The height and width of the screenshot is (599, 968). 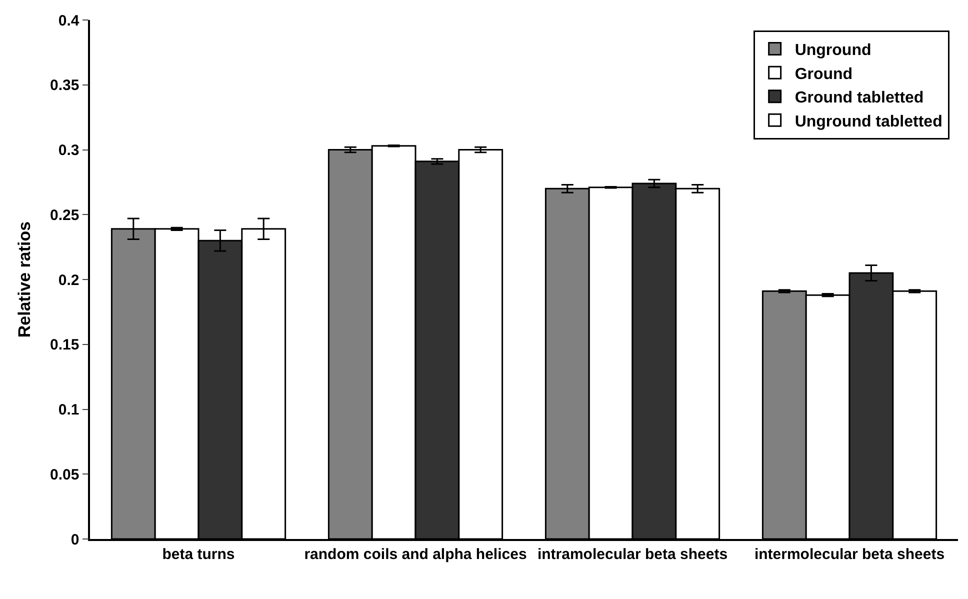 What do you see at coordinates (849, 554) in the screenshot?
I see `x-tick-label: intermolecular beta sheets` at bounding box center [849, 554].